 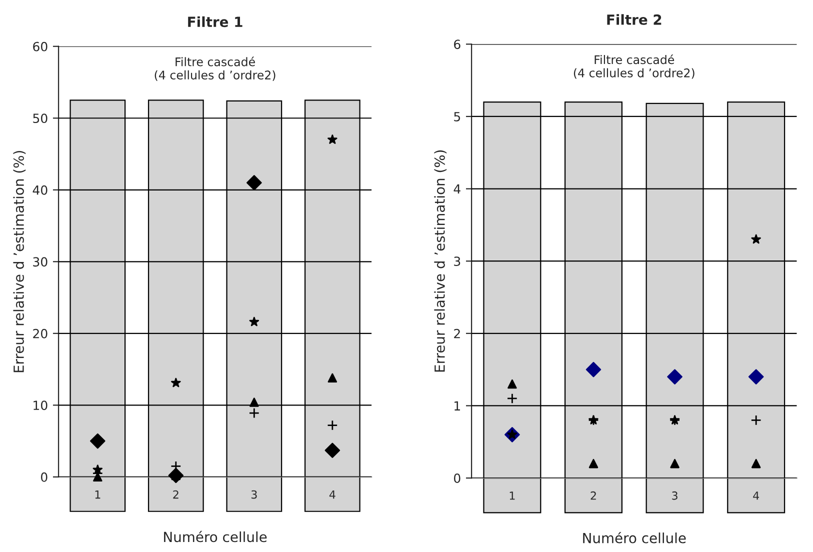 What do you see at coordinates (40, 333) in the screenshot?
I see `y-tick-label: 20` at bounding box center [40, 333].